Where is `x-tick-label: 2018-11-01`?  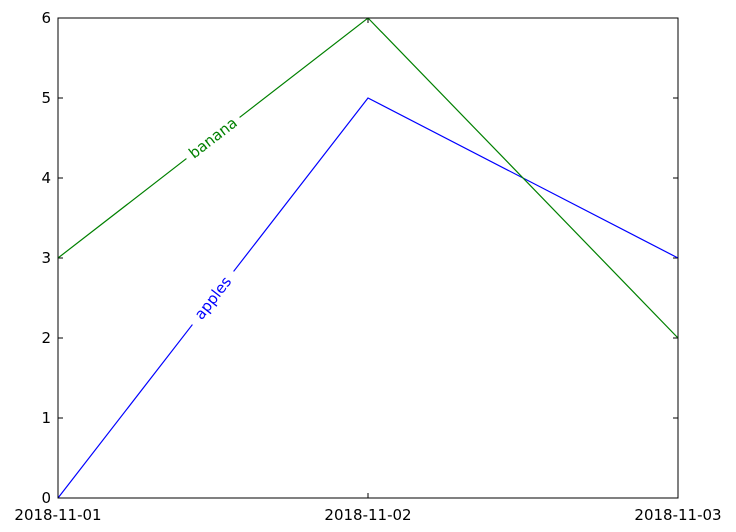 x-tick-label: 2018-11-01 is located at coordinates (57, 515).